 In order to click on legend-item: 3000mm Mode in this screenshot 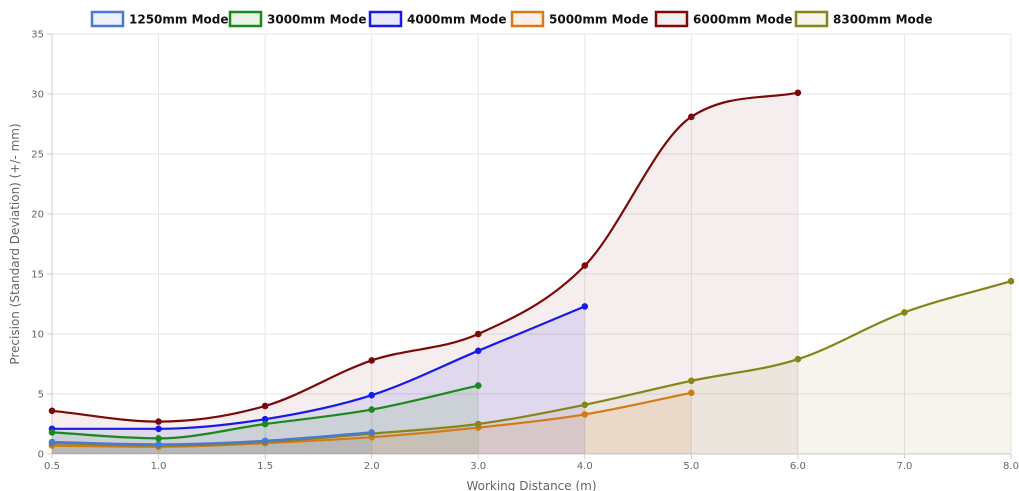, I will do `click(297, 19)`.